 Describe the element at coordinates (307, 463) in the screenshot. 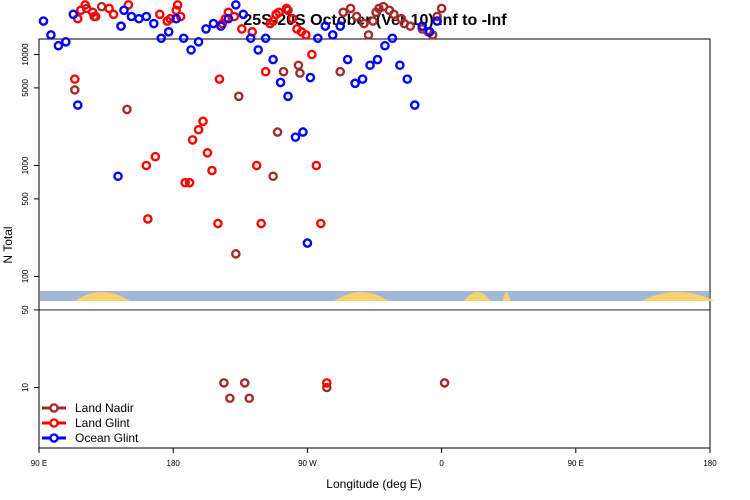

I see `x-tick-label: 90 W` at that location.